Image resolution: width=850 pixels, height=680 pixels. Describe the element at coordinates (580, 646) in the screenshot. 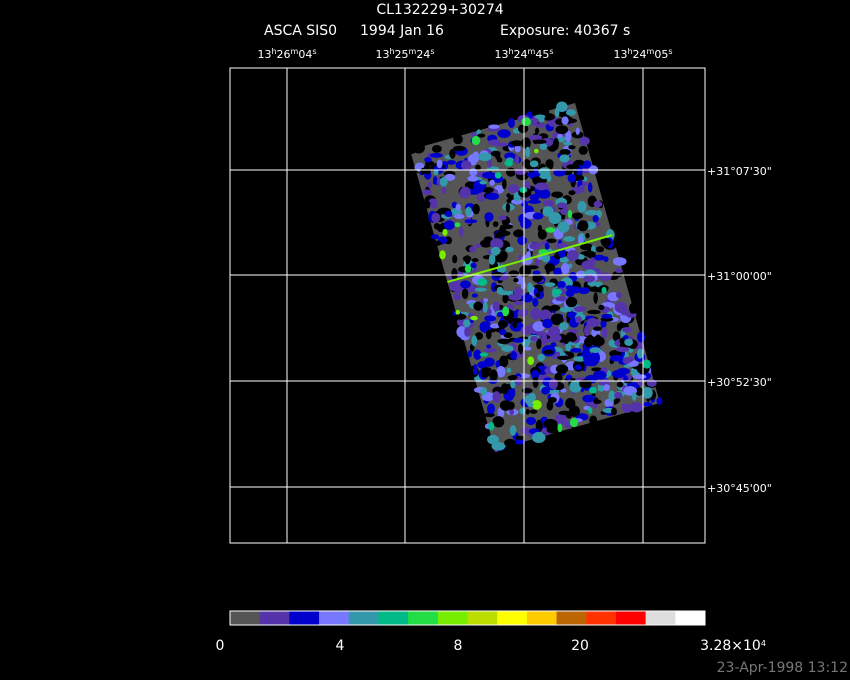

I see `colorbar-label-part: 20` at that location.